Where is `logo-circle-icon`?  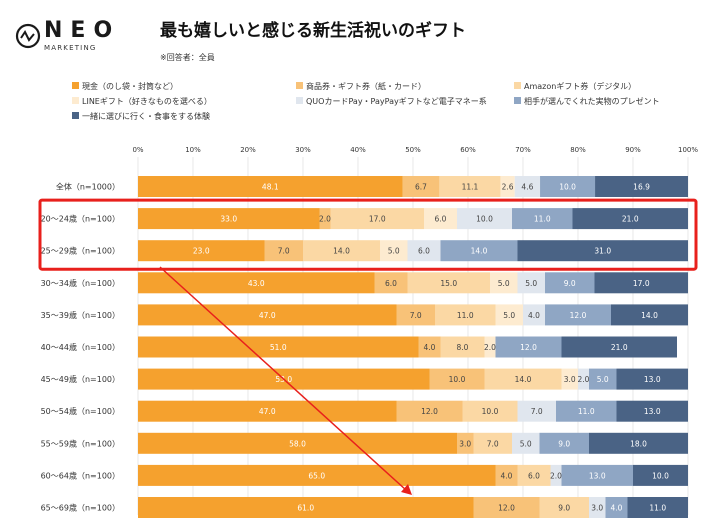 logo-circle-icon is located at coordinates (28, 36).